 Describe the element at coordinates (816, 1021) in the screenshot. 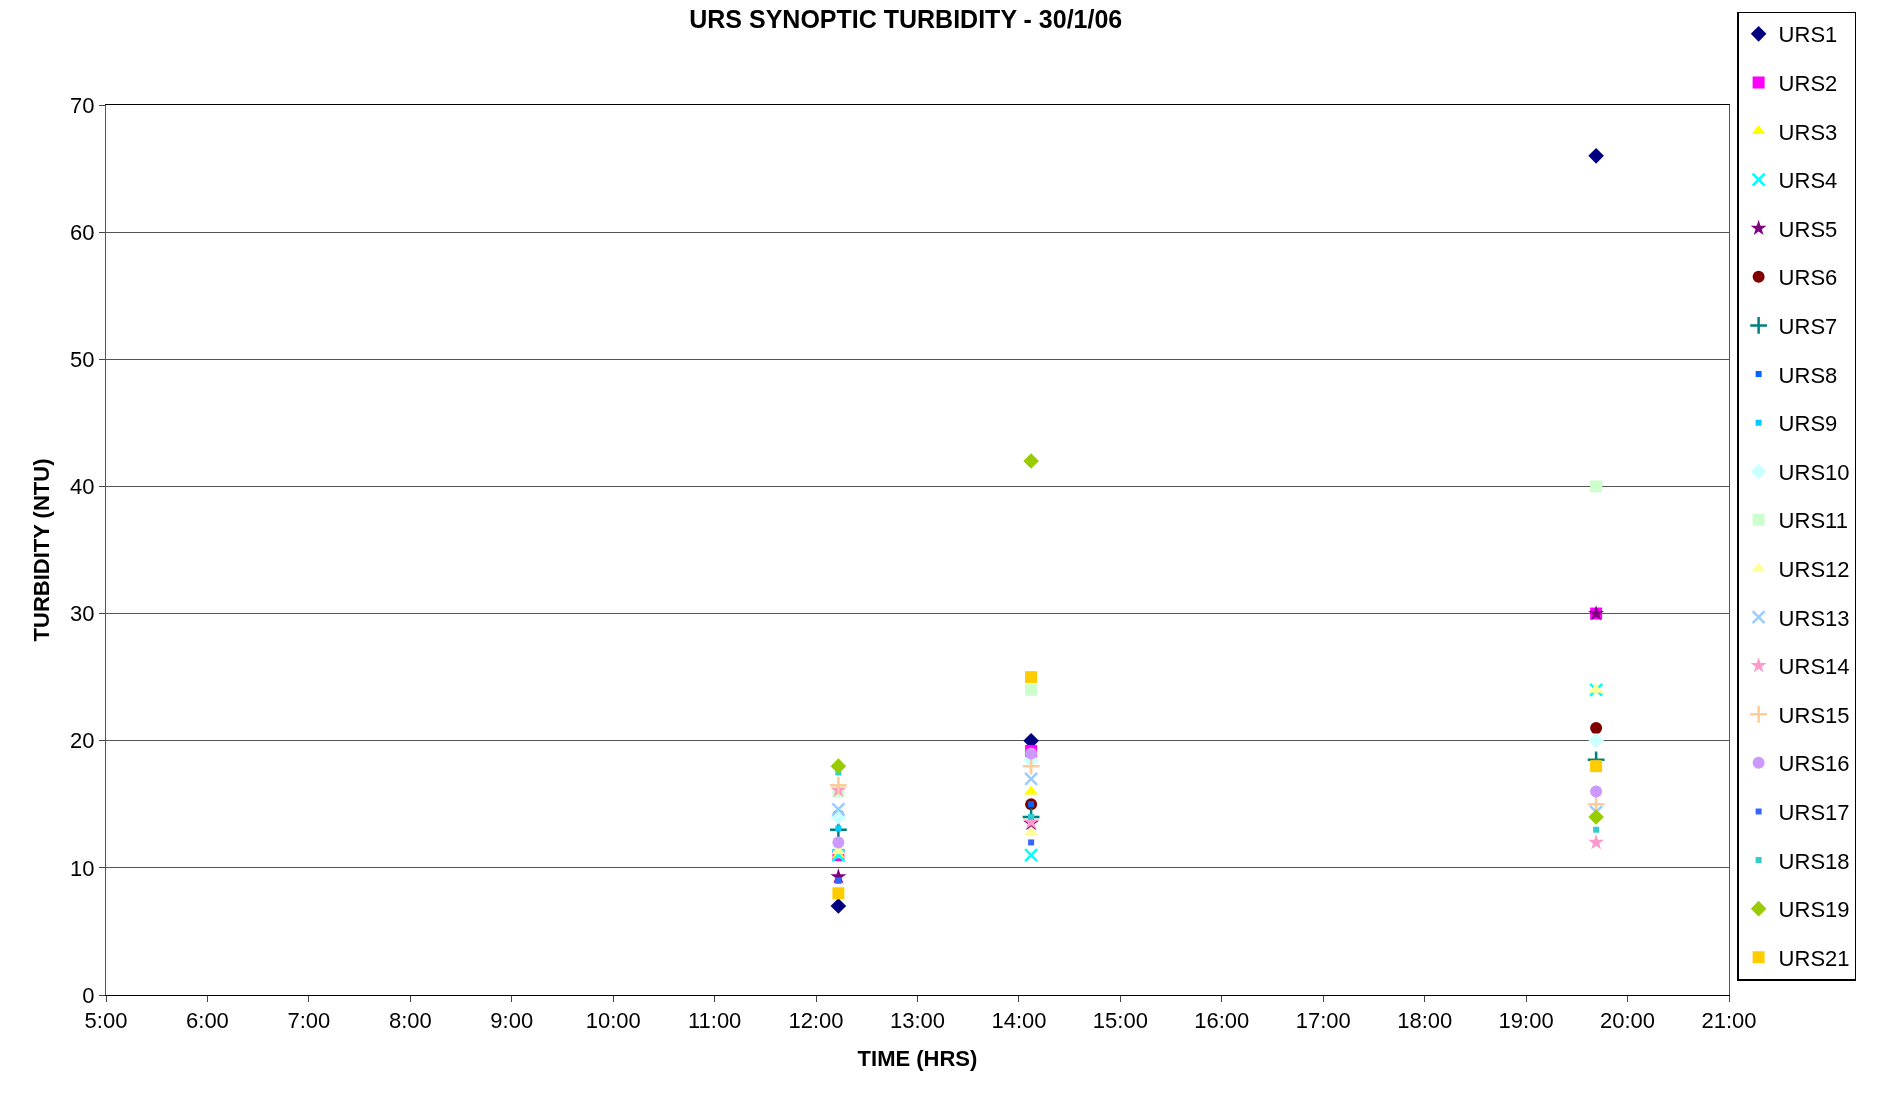

I see `x-tick-label: 12:00` at that location.